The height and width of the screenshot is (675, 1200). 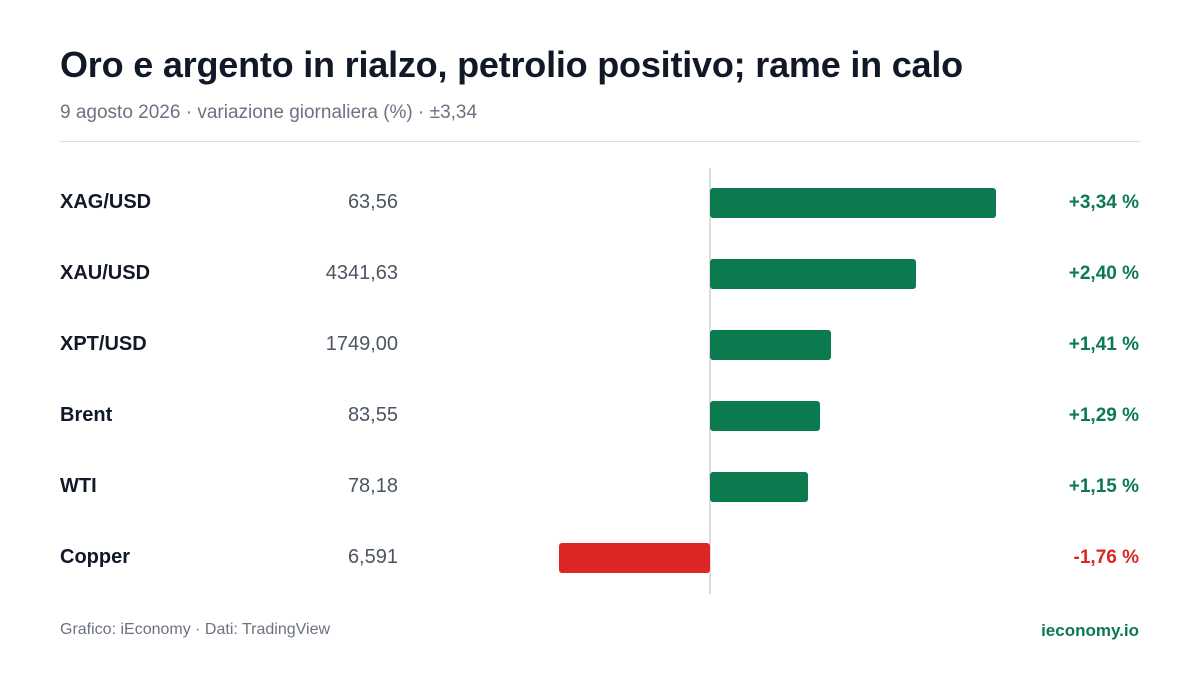 What do you see at coordinates (1103, 273) in the screenshot?
I see `change-label: +2,40 %` at bounding box center [1103, 273].